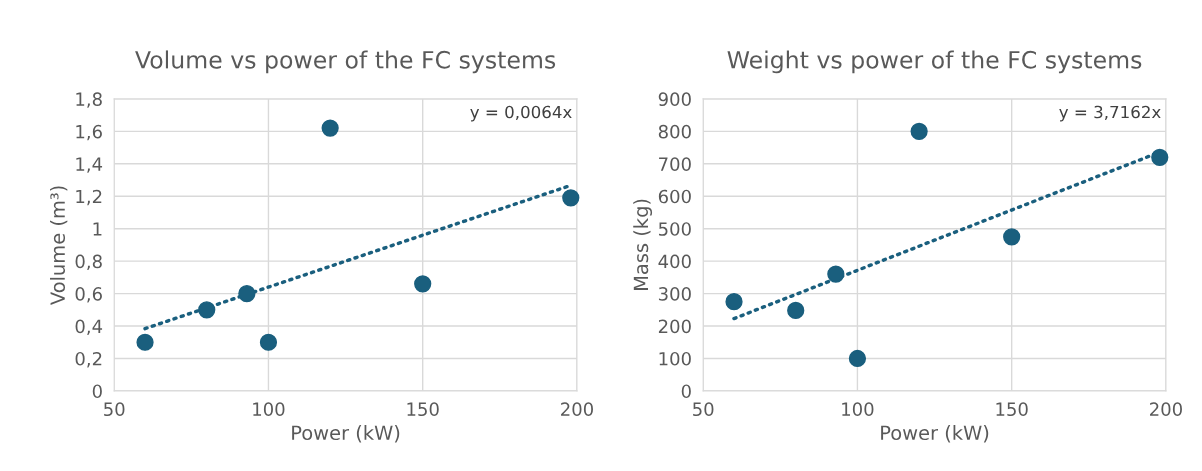 The width and height of the screenshot is (1202, 471). Describe the element at coordinates (674, 99) in the screenshot. I see `y-tick-label: 900` at that location.